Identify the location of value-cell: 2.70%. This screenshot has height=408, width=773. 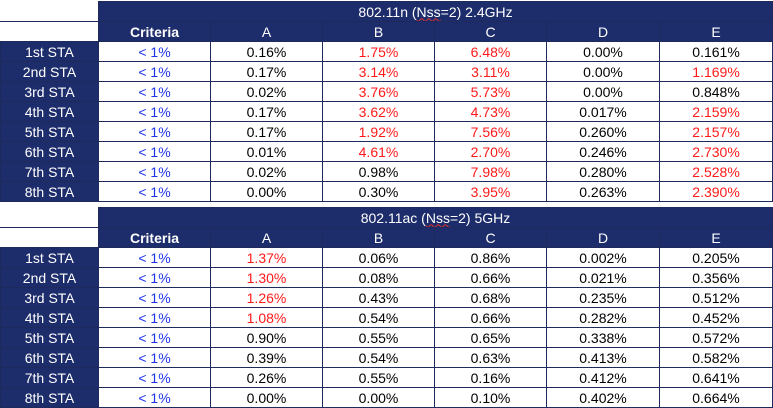
(490, 151).